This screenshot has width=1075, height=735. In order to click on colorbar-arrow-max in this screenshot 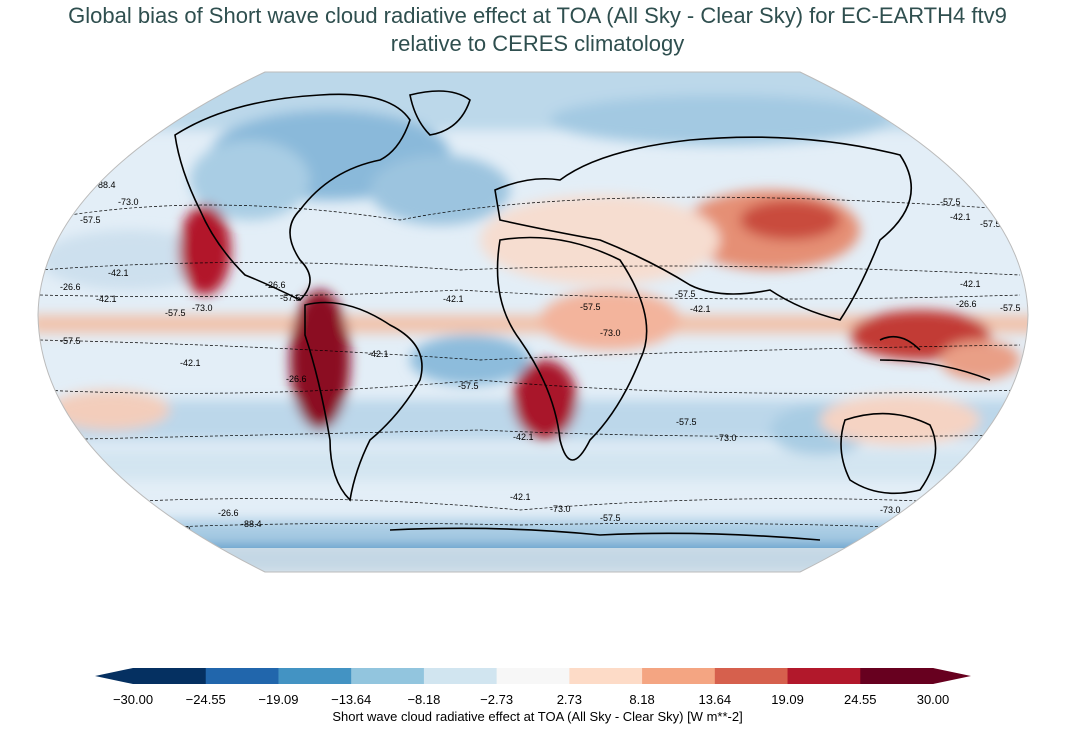, I will do `click(952, 676)`.